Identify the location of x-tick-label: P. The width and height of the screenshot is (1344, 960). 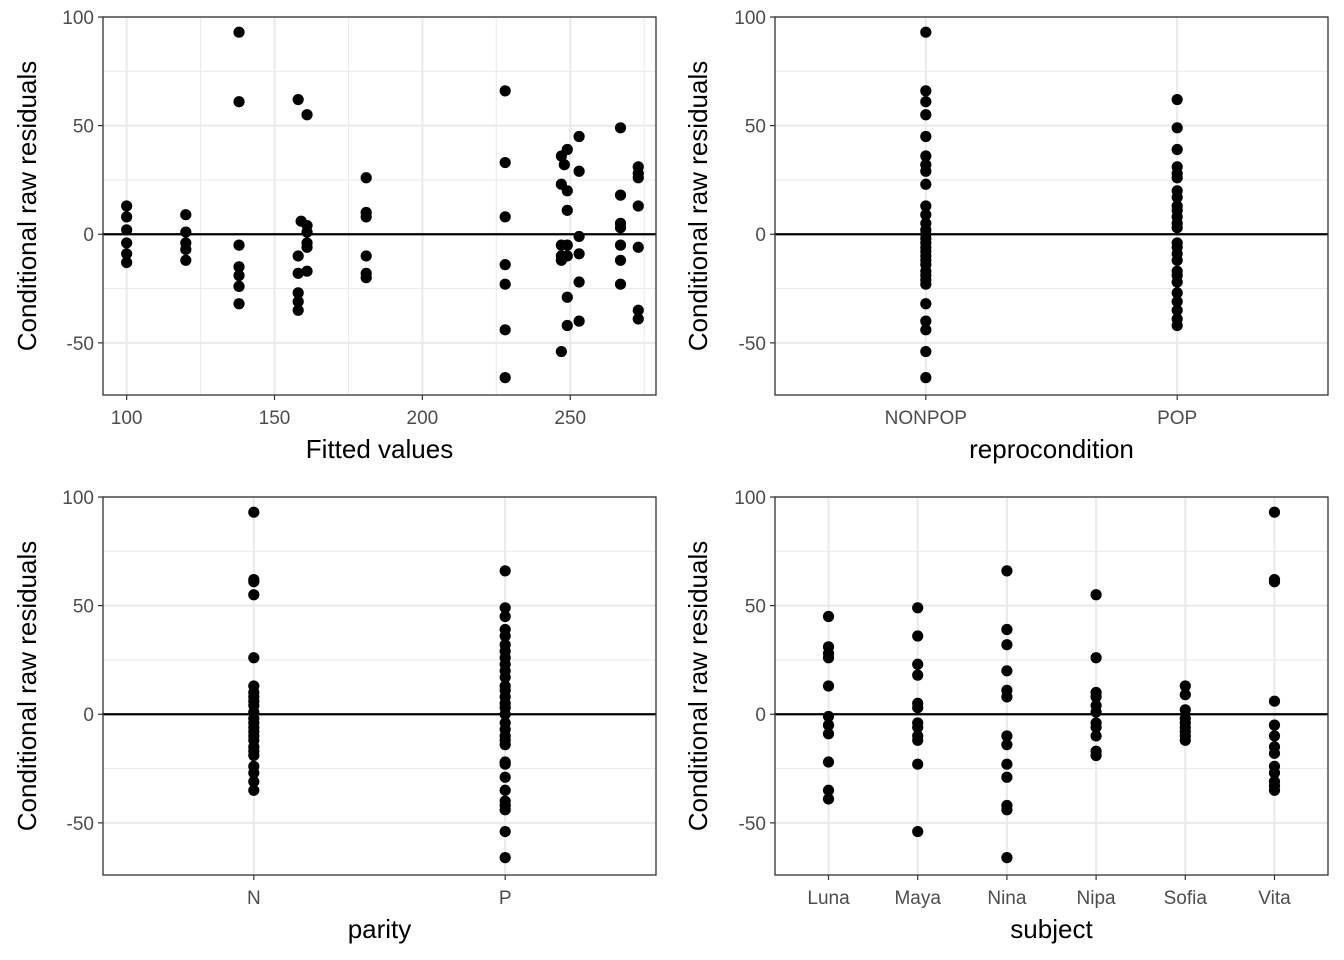
(505, 898).